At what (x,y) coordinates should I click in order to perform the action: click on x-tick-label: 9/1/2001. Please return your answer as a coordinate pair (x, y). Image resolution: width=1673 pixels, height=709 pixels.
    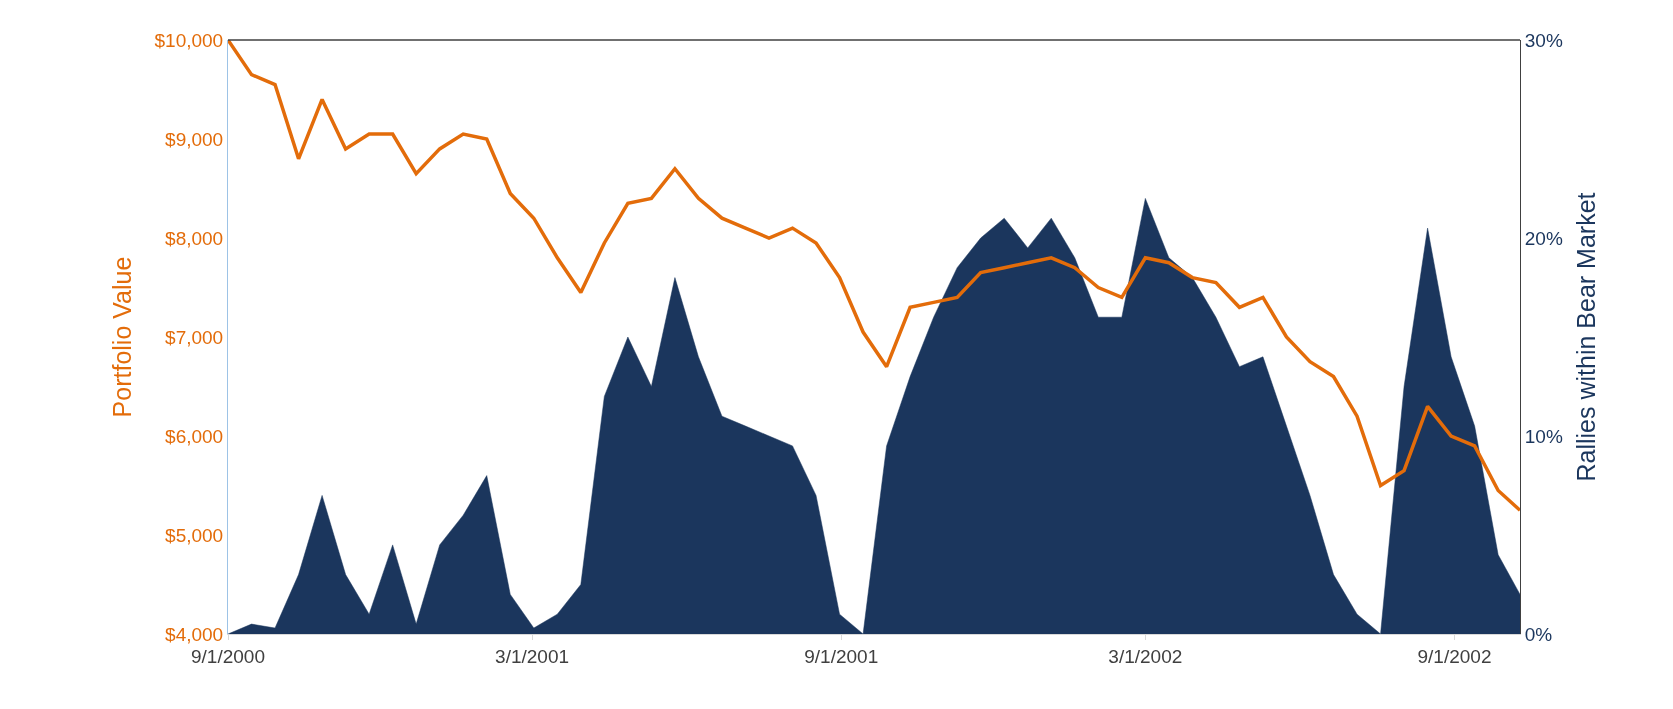
    Looking at the image, I should click on (841, 656).